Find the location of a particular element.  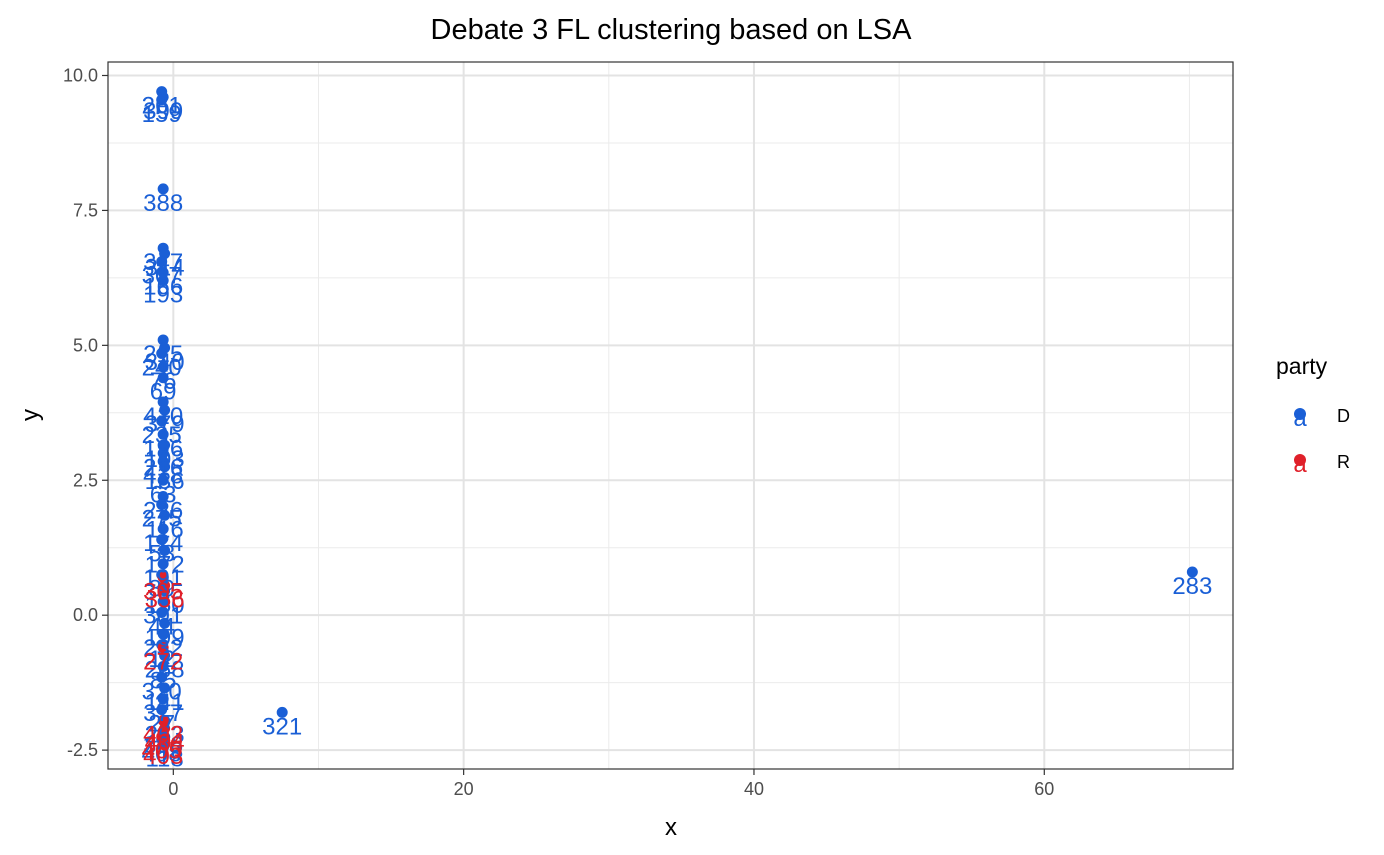

point-label-d: 377 is located at coordinates (163, 713).